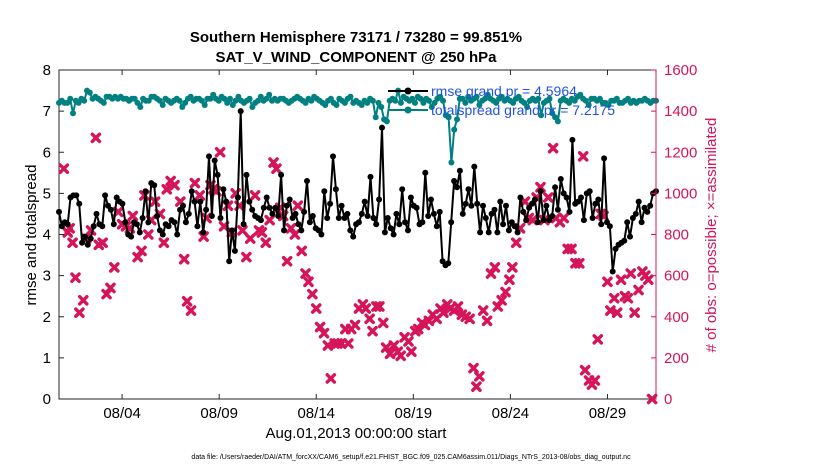  Describe the element at coordinates (47, 358) in the screenshot. I see `y-left-tick-label: 1` at that location.